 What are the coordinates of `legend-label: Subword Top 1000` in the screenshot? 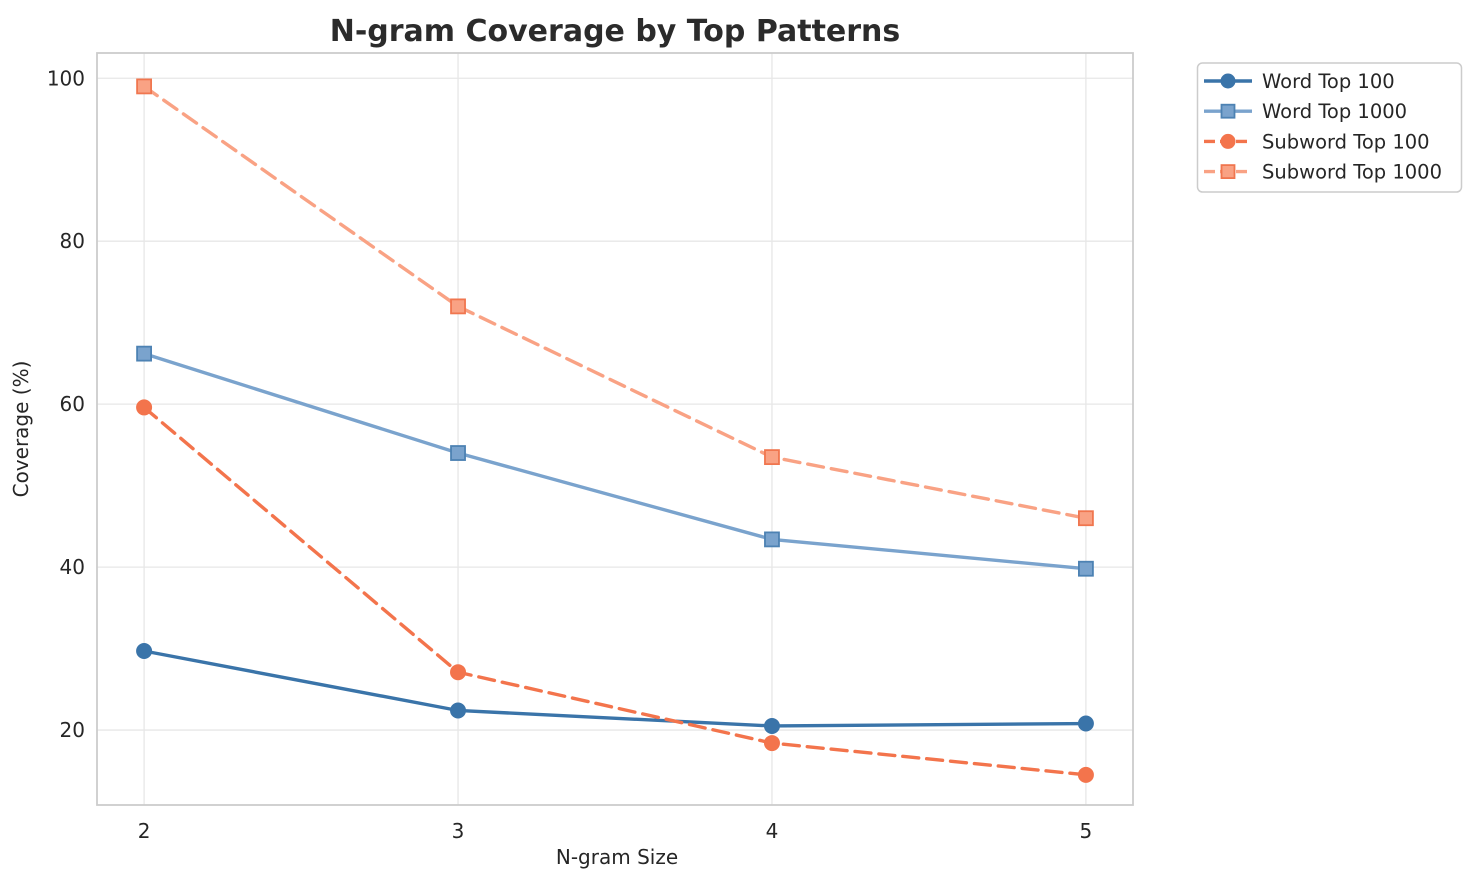 It's located at (1352, 172).